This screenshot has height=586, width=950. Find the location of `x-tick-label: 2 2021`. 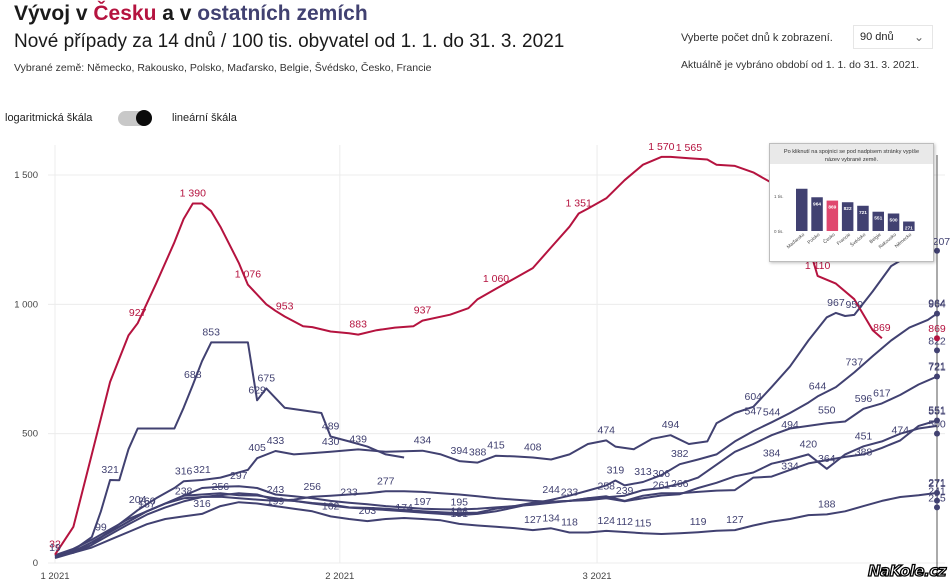

x-tick-label: 2 2021 is located at coordinates (339, 576).